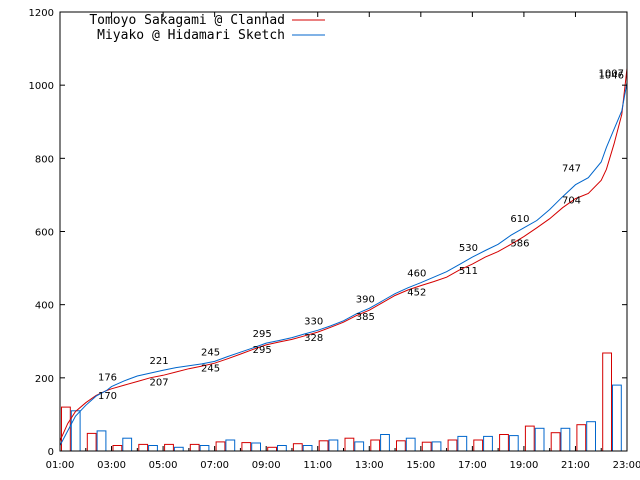 The width and height of the screenshot is (640, 480). I want to click on x-tick-label-8: 17:00, so click(472, 465).